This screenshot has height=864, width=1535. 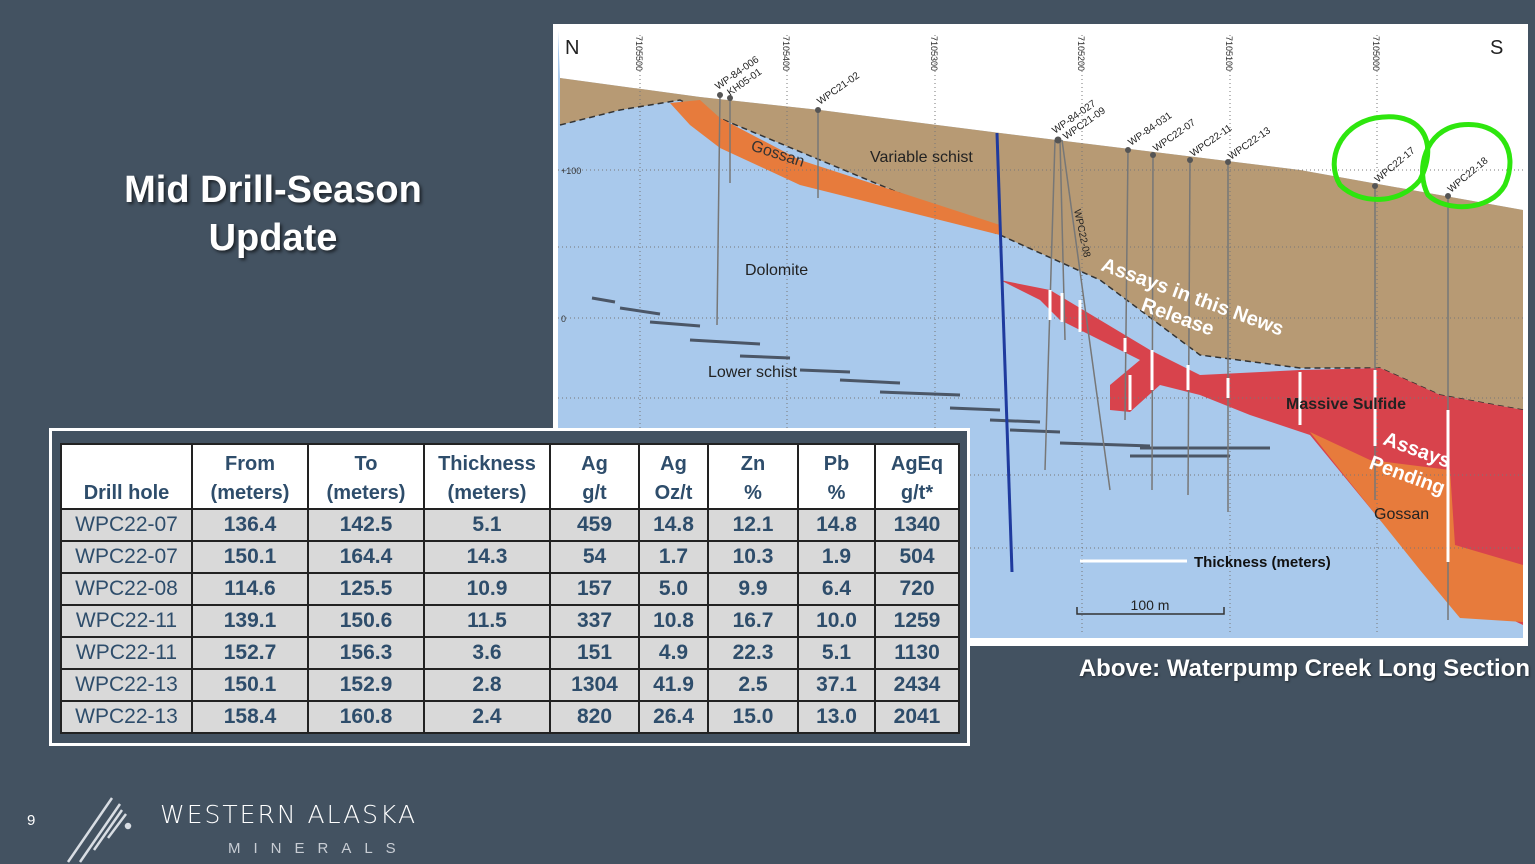 I want to click on northing: 7105300, so click(x=934, y=53).